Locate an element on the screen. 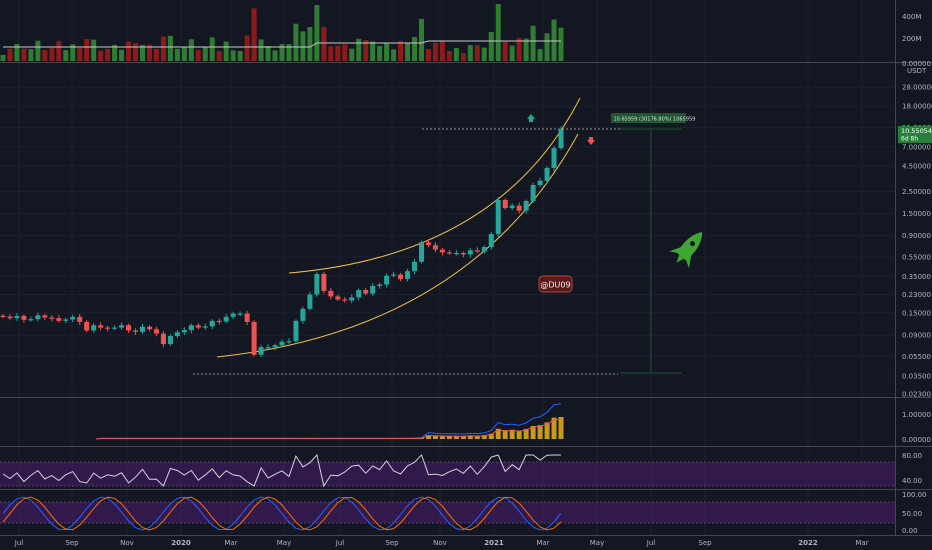 The height and width of the screenshot is (550, 932). watermark-text: @DU09 is located at coordinates (555, 285).